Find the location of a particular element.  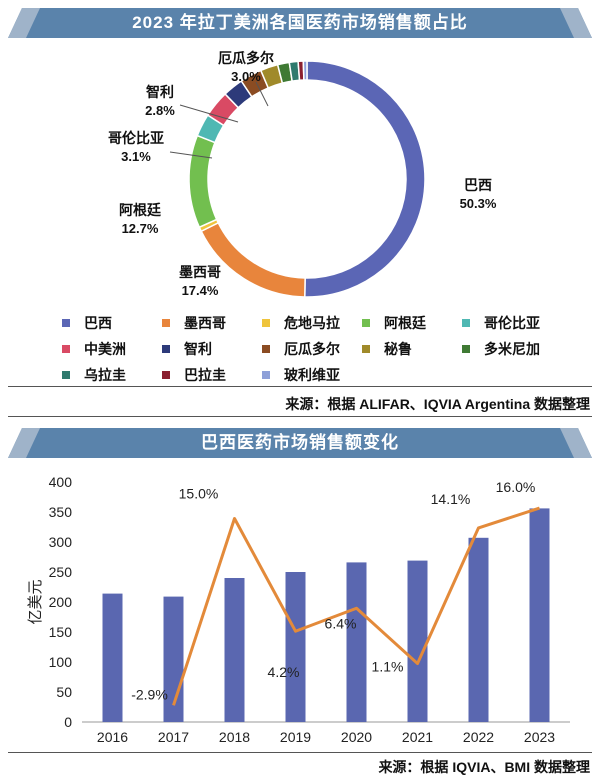

donut-label-name: 厄瓜多尔 is located at coordinates (246, 58).